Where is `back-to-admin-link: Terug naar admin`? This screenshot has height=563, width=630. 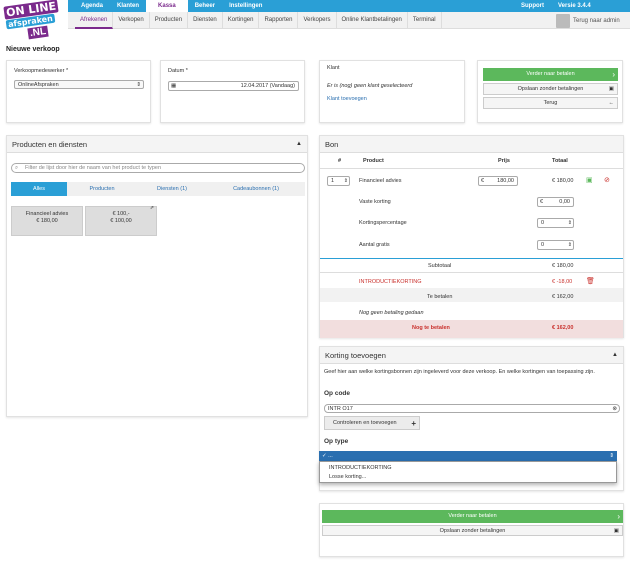
back-to-admin-link: Terug naar admin is located at coordinates (596, 20).